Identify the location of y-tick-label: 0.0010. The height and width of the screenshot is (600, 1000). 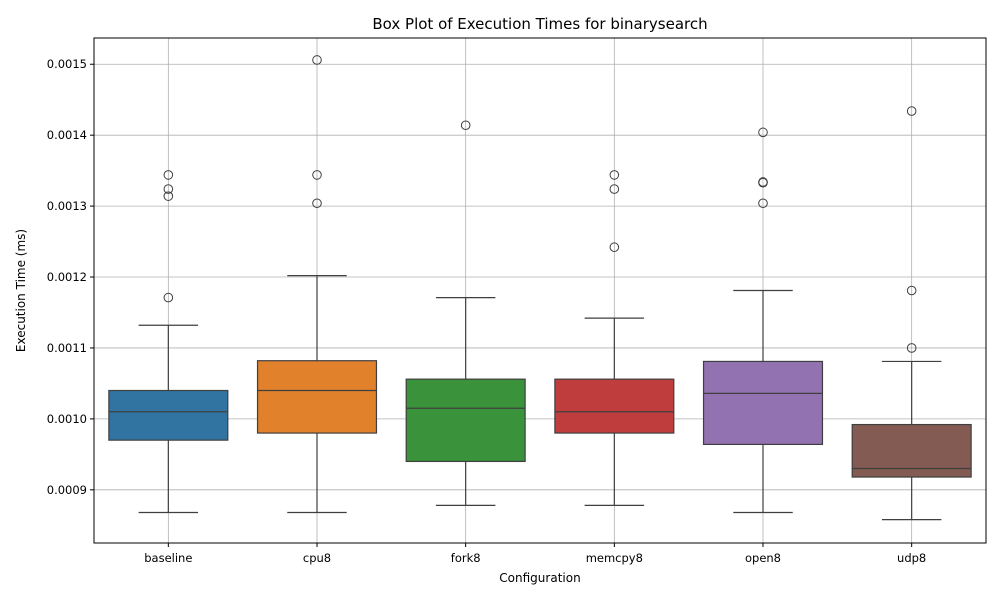
(67, 419).